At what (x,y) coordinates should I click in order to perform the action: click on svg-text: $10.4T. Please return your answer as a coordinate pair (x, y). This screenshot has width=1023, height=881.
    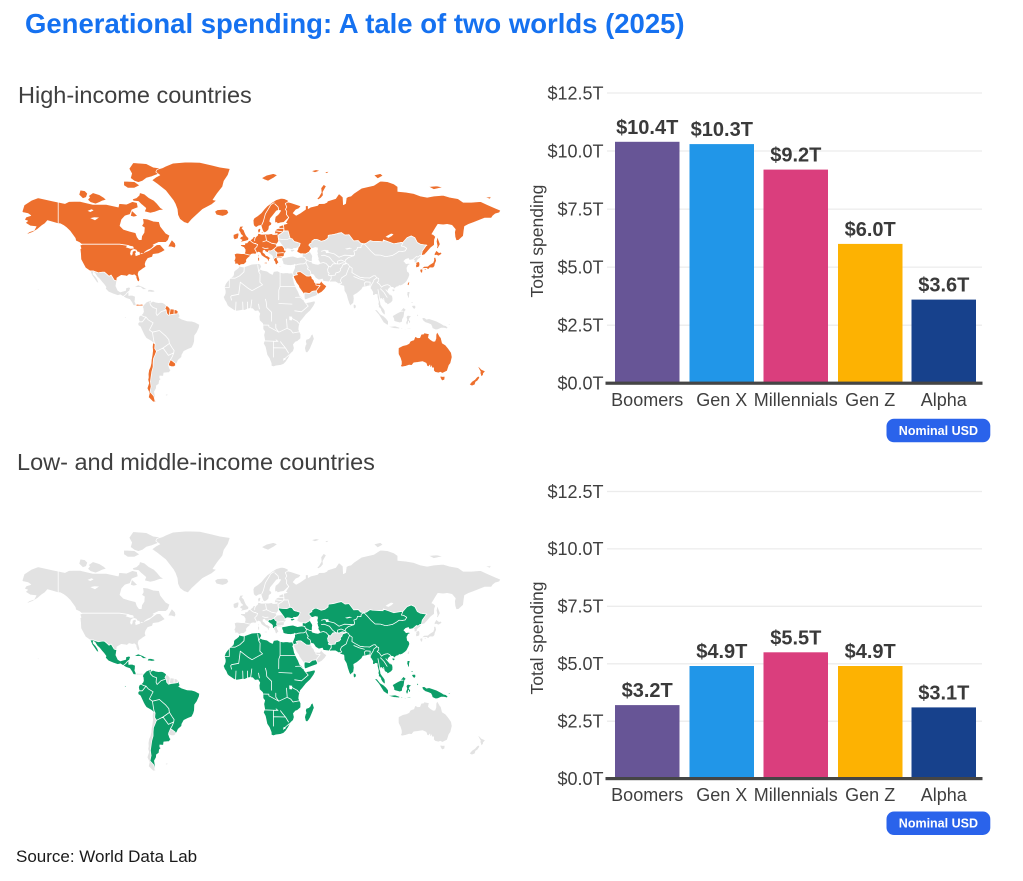
    Looking at the image, I should click on (647, 128).